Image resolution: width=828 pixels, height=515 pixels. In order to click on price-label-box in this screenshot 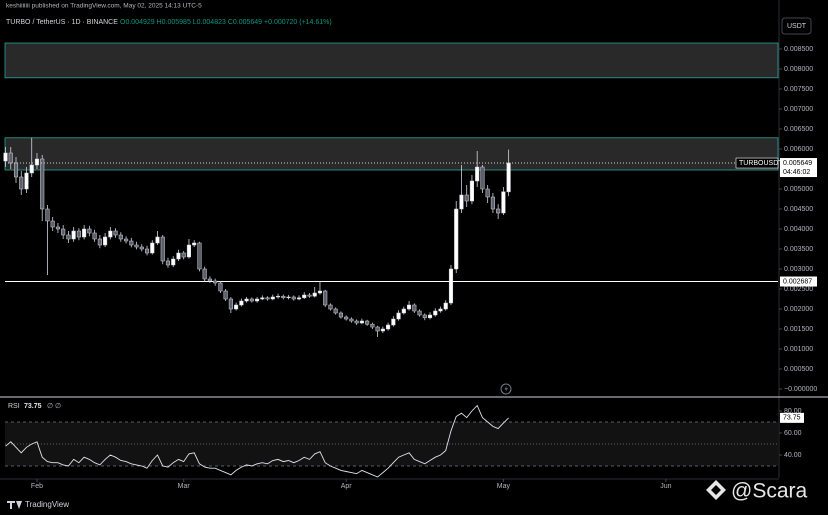, I will do `click(798, 168)`.